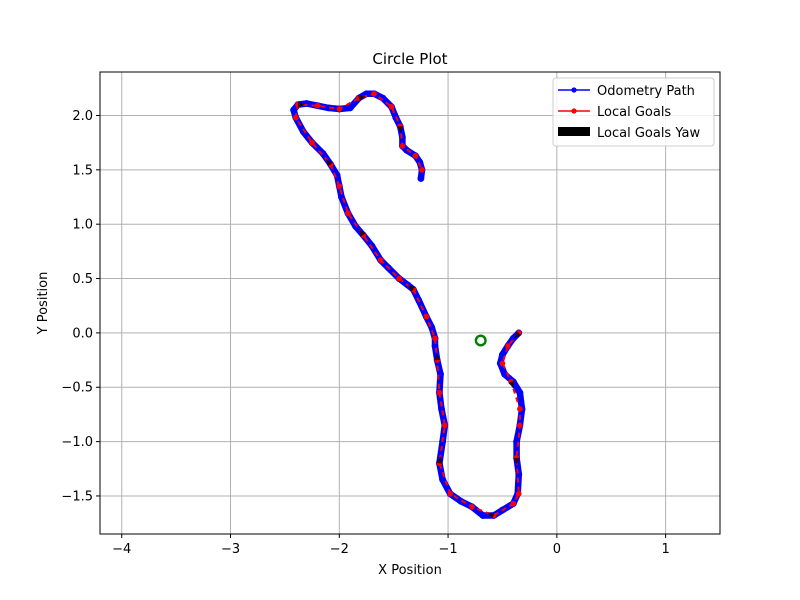  Describe the element at coordinates (82, 225) in the screenshot. I see `y-tick-label: 1.0` at that location.